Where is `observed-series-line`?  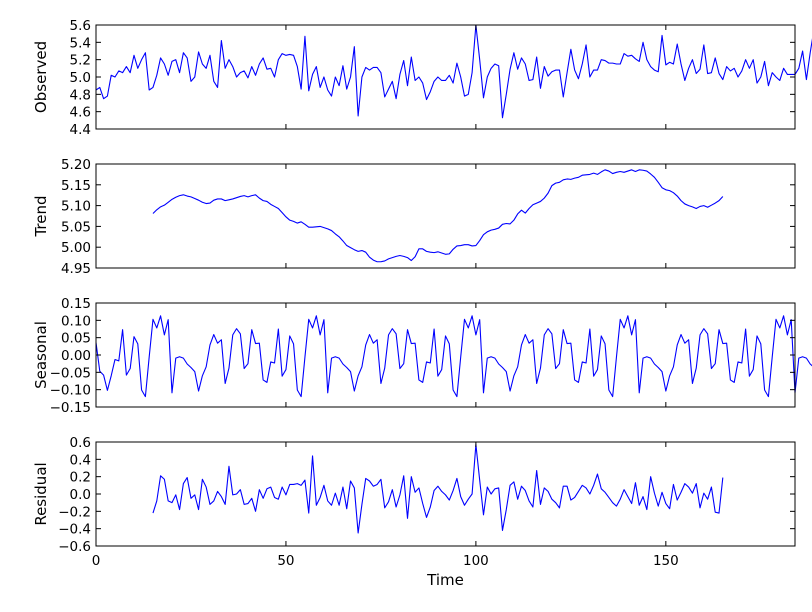
observed-series-line is located at coordinates (453, 71).